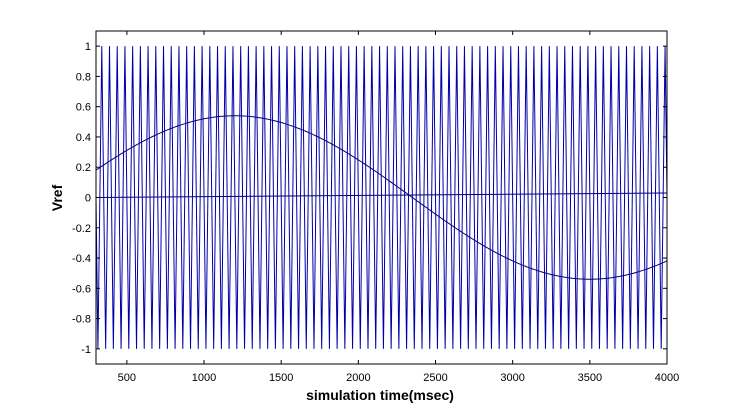  Describe the element at coordinates (512, 378) in the screenshot. I see `x-tick-label: 3000` at that location.